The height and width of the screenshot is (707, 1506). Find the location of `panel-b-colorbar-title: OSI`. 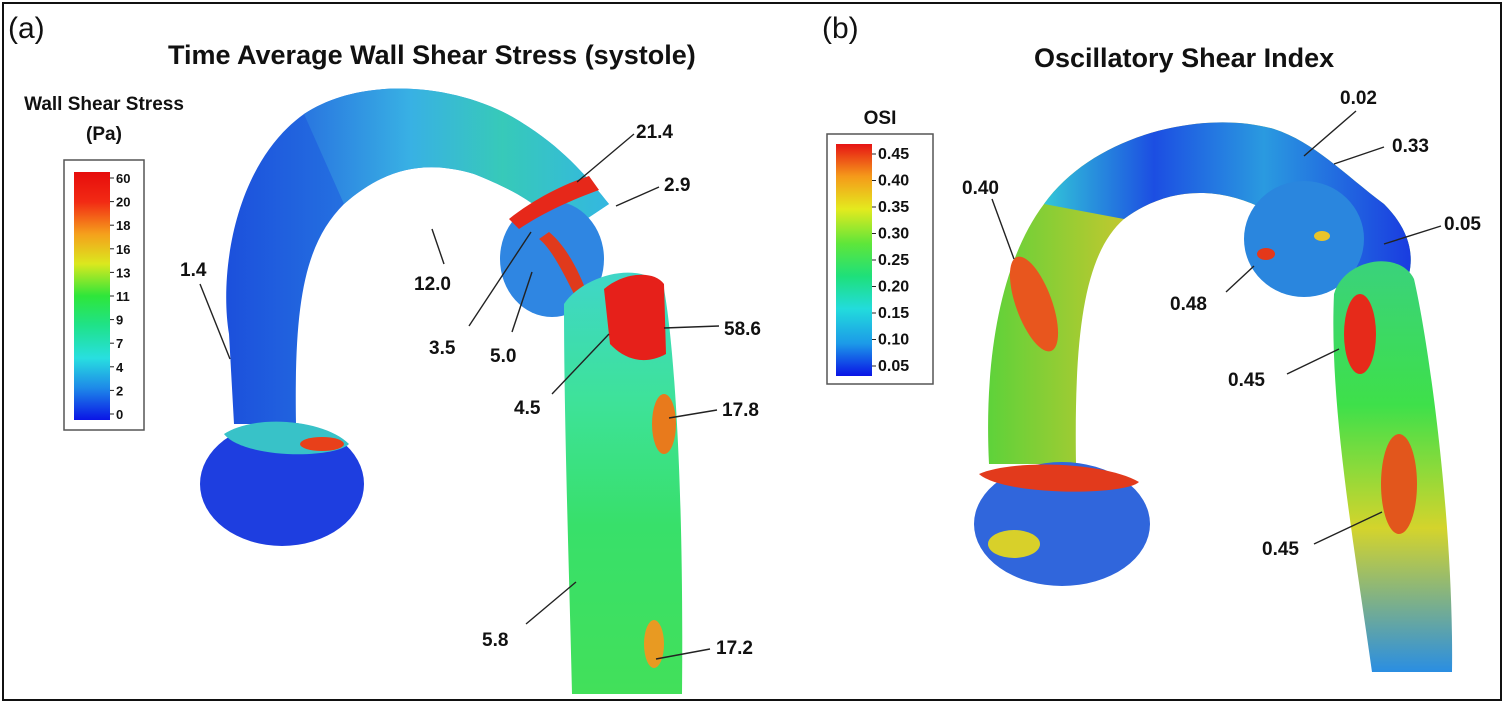

panel-b-colorbar-title: OSI is located at coordinates (880, 118).